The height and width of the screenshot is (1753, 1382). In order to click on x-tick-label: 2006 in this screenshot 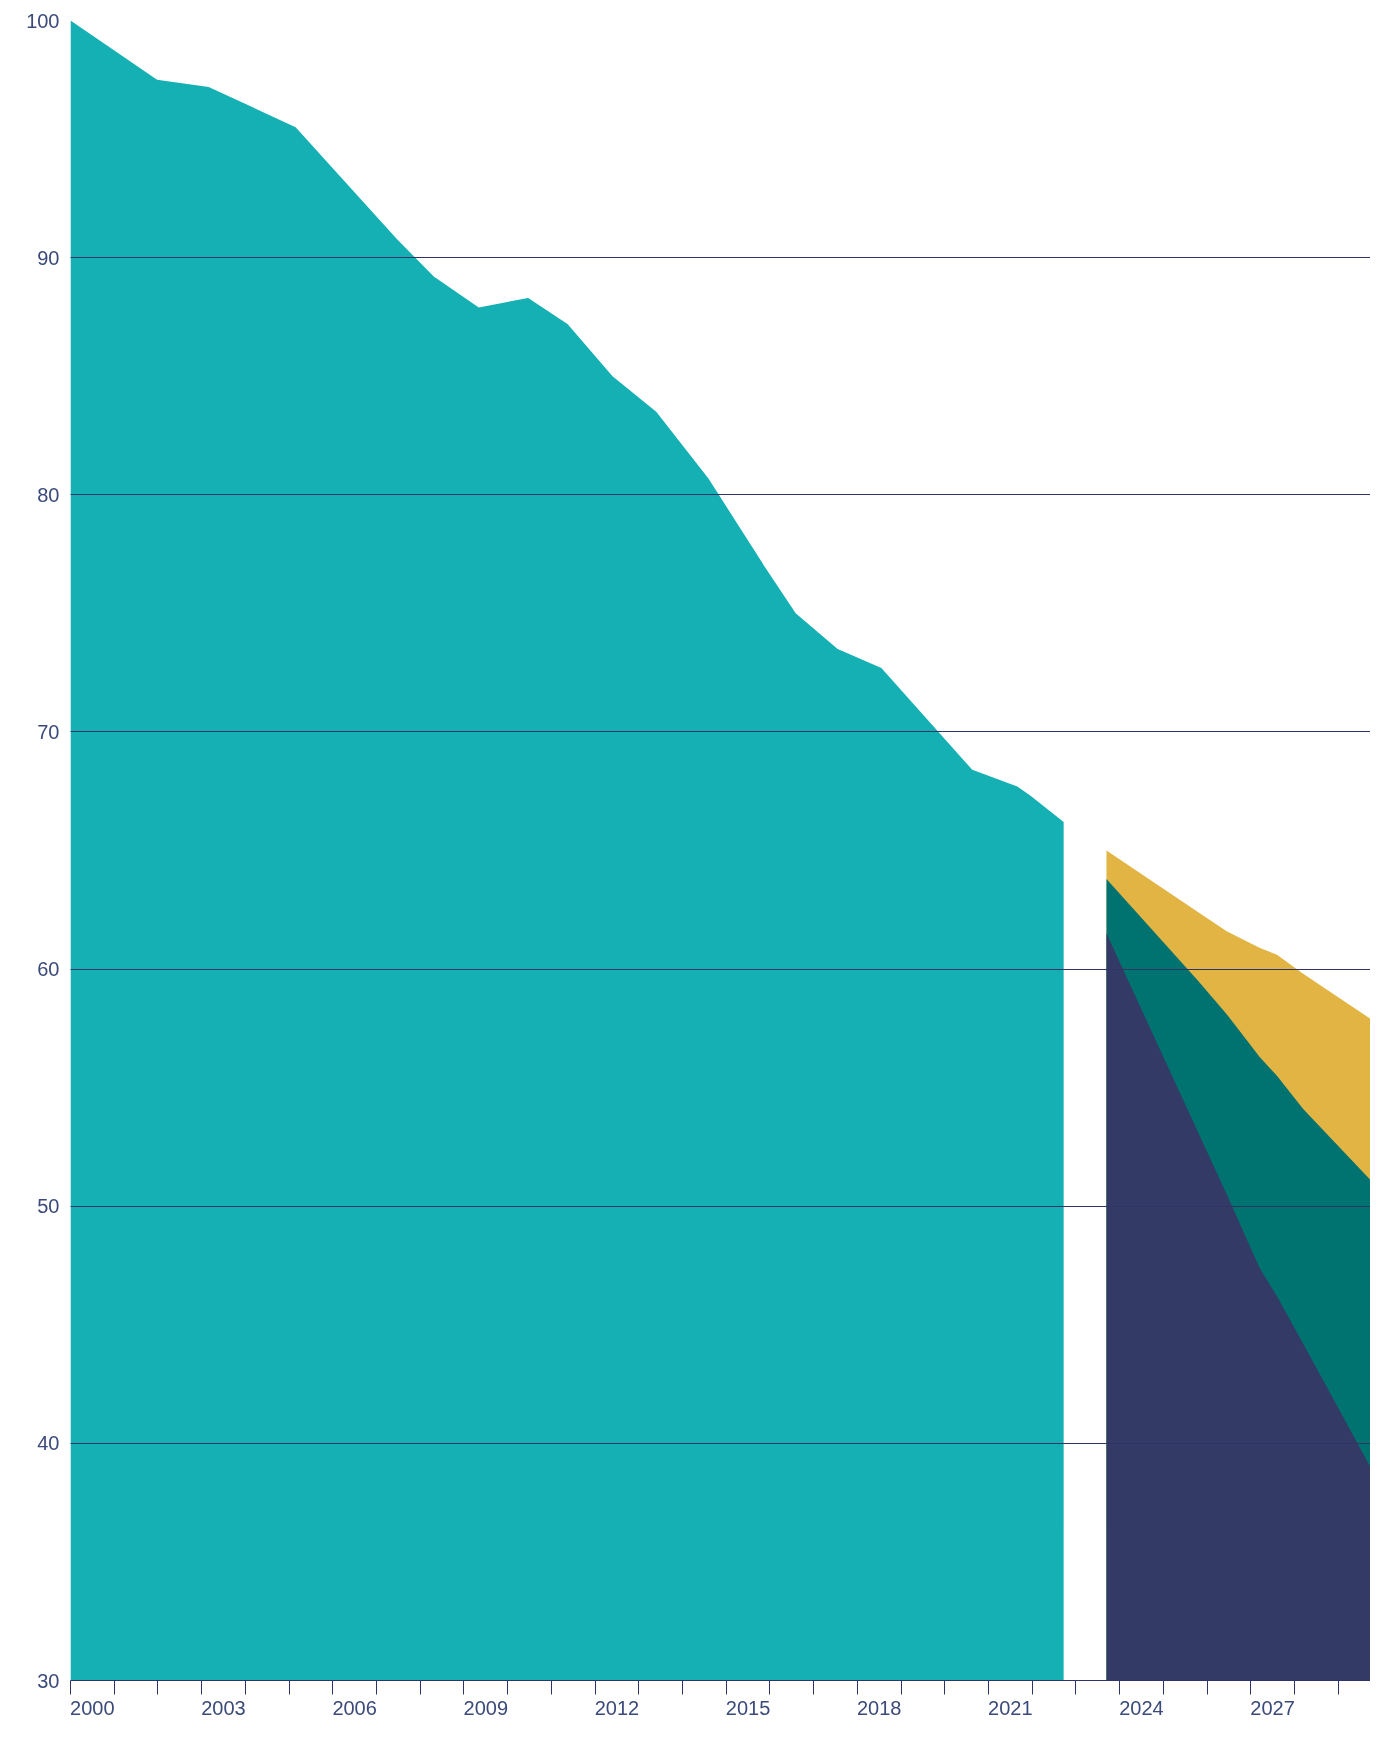, I will do `click(354, 1707)`.